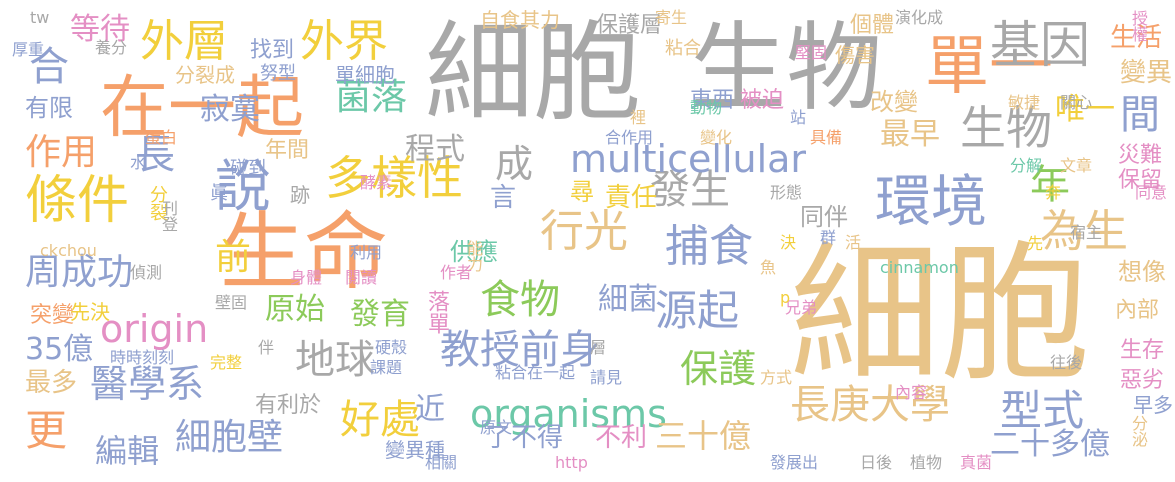 The height and width of the screenshot is (482, 1175). Describe the element at coordinates (184, 41) in the screenshot. I see `word: 外層` at that location.